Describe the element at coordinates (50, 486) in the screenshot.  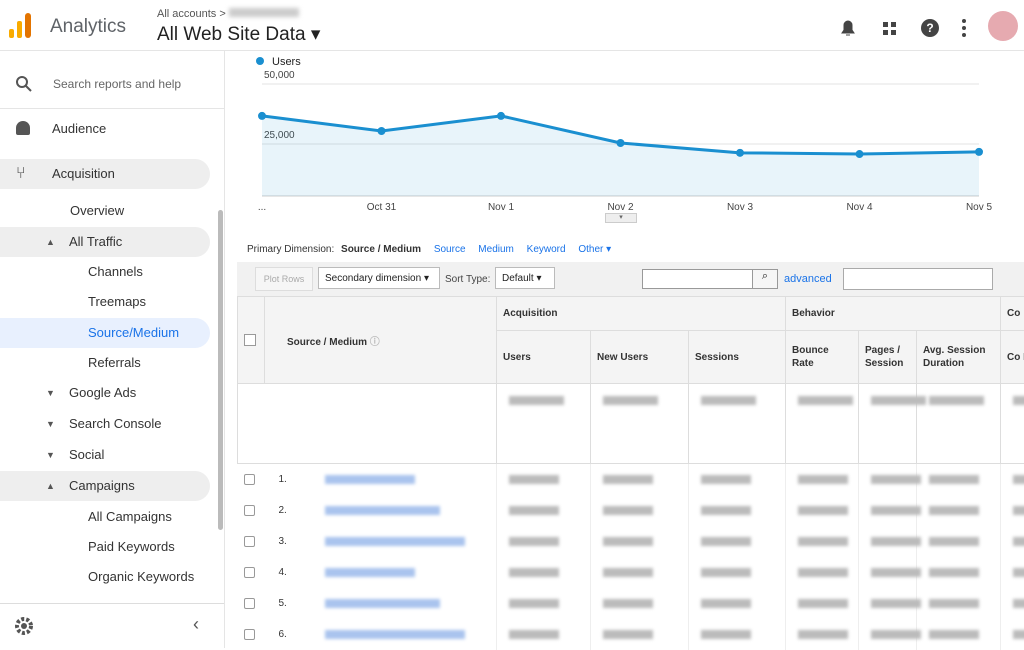
I see `expand-arrow: ▲` at that location.